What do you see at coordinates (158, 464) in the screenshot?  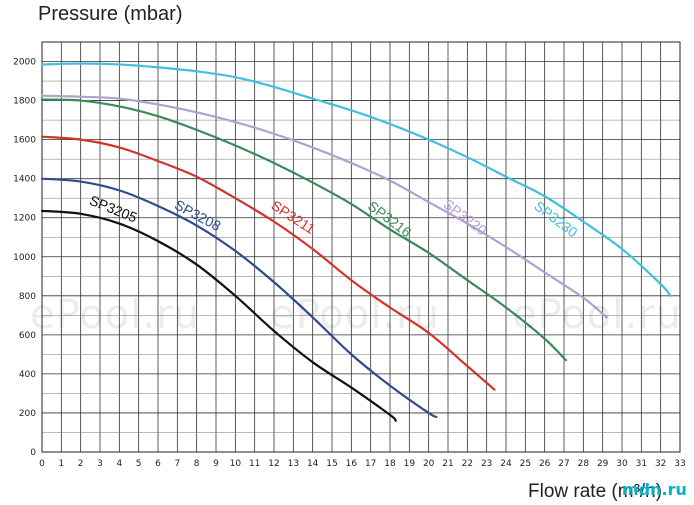 I see `x-tick-label: 6` at bounding box center [158, 464].